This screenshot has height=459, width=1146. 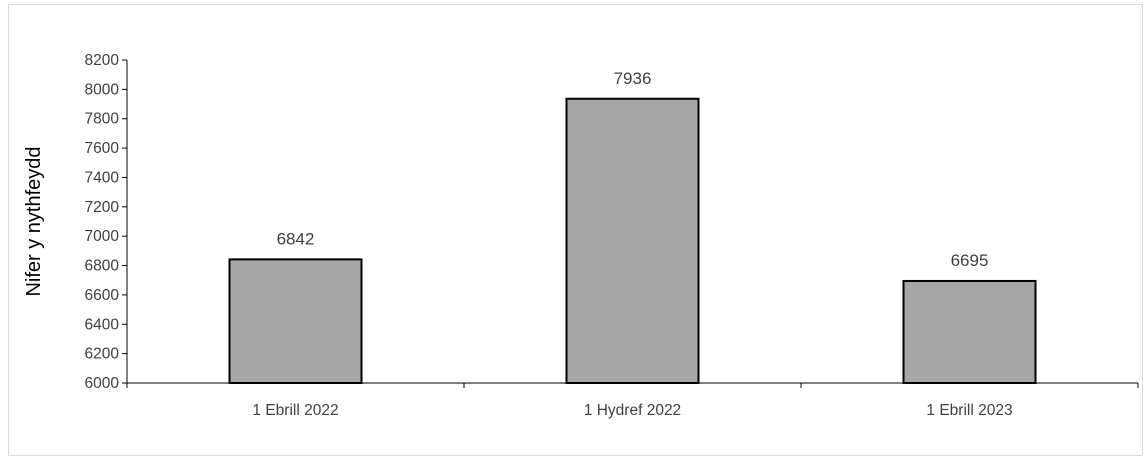 What do you see at coordinates (102, 295) in the screenshot?
I see `y-tick-label: 6600` at bounding box center [102, 295].